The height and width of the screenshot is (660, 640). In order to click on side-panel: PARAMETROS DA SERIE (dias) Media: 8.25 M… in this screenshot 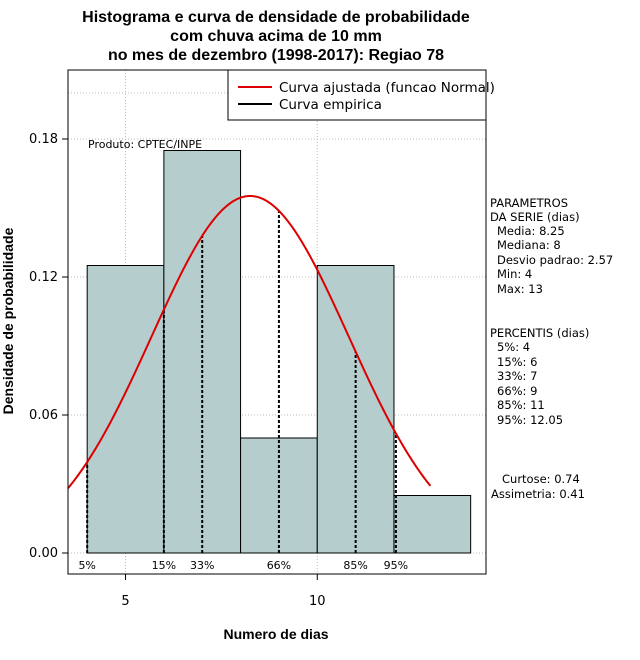, I will do `click(551, 348)`.